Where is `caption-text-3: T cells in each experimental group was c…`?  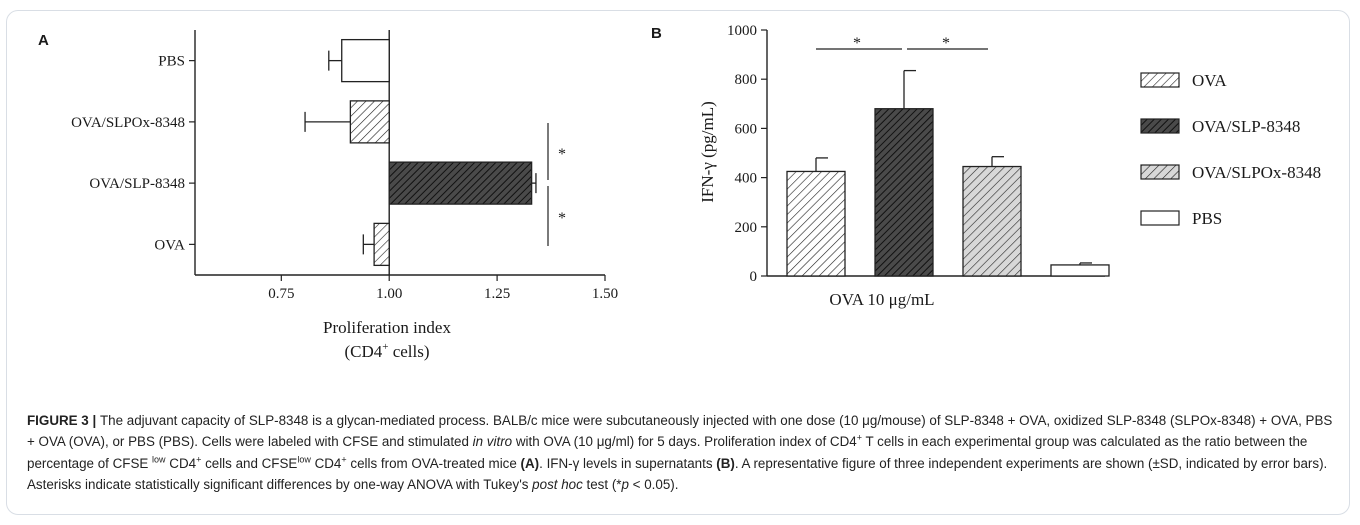 caption-text-3: T cells in each experimental group was c… is located at coordinates (667, 452).